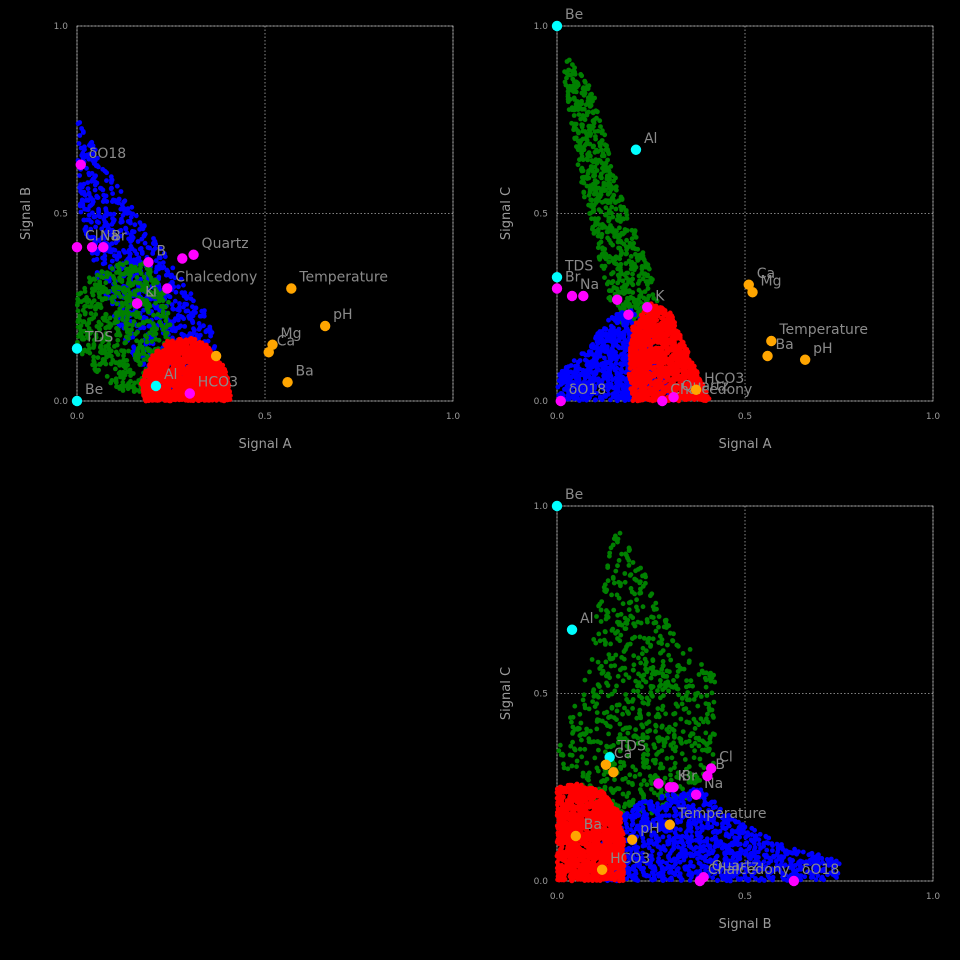 Image resolution: width=960 pixels, height=960 pixels. What do you see at coordinates (170, 375) in the screenshot?
I see `point-label: Al` at bounding box center [170, 375].